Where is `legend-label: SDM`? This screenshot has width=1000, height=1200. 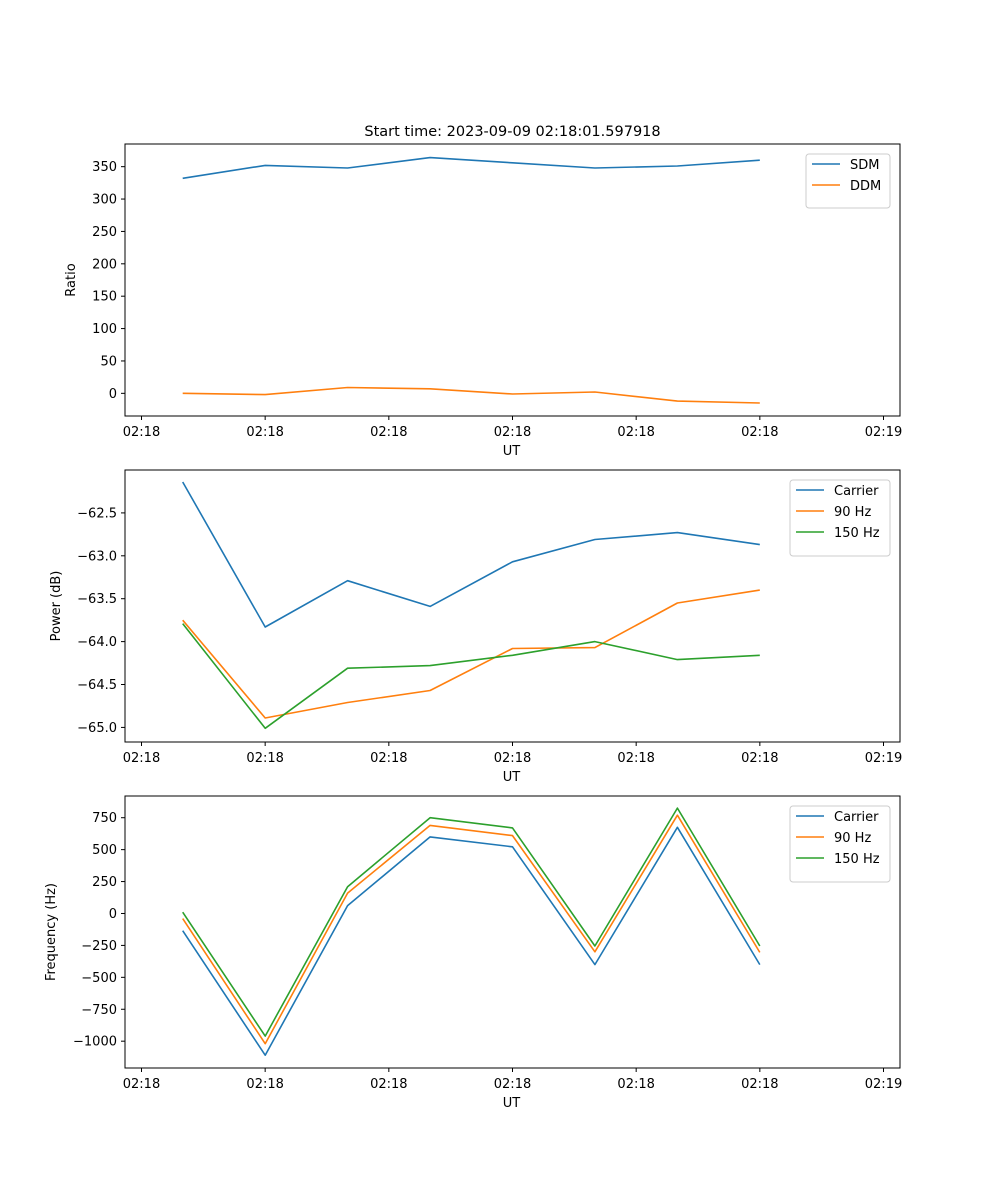
legend-label: SDM is located at coordinates (864, 165).